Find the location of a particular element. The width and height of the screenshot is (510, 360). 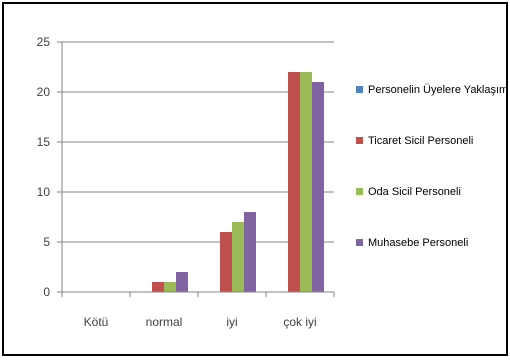

x-tick-label: Kötü is located at coordinates (96, 322).